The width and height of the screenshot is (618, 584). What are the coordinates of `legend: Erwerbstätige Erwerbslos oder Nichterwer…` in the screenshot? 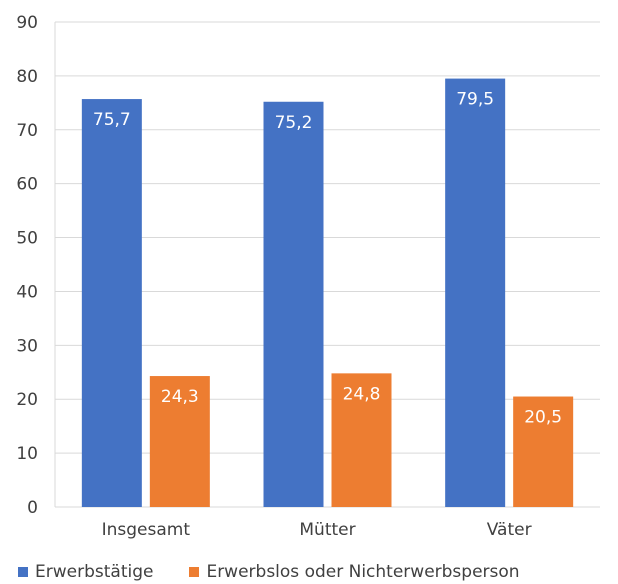 It's located at (269, 572).